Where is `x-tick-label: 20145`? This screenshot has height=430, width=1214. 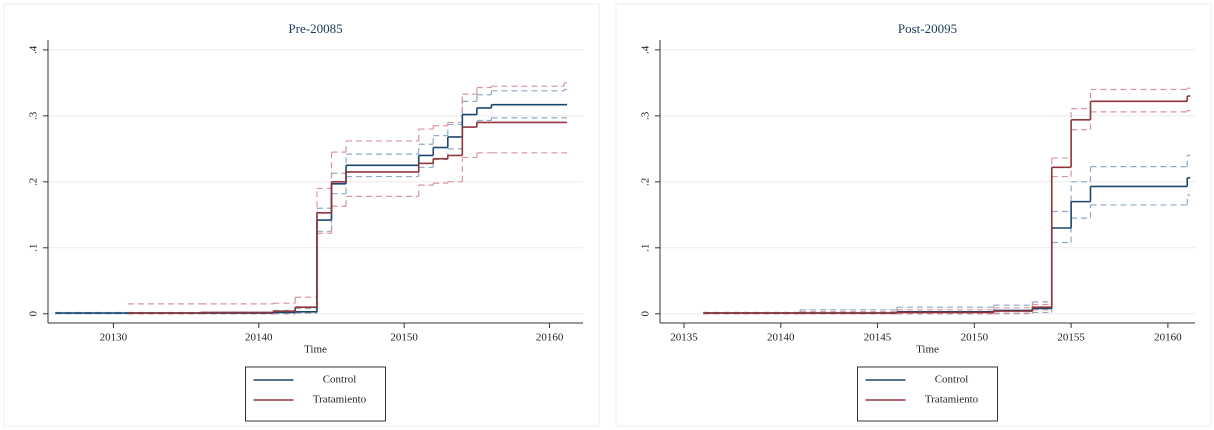
x-tick-label: 20145 is located at coordinates (878, 338).